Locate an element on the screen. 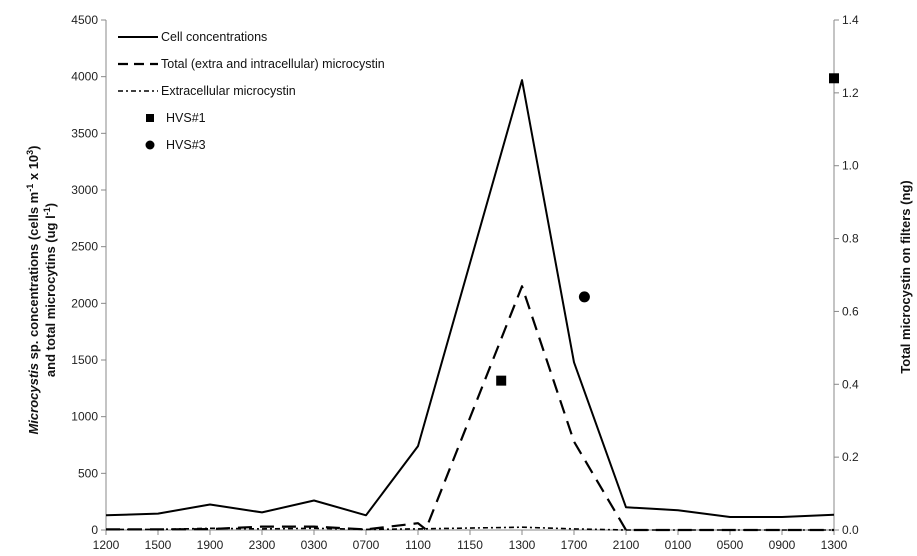  left-tick-label: 0 is located at coordinates (94, 530).